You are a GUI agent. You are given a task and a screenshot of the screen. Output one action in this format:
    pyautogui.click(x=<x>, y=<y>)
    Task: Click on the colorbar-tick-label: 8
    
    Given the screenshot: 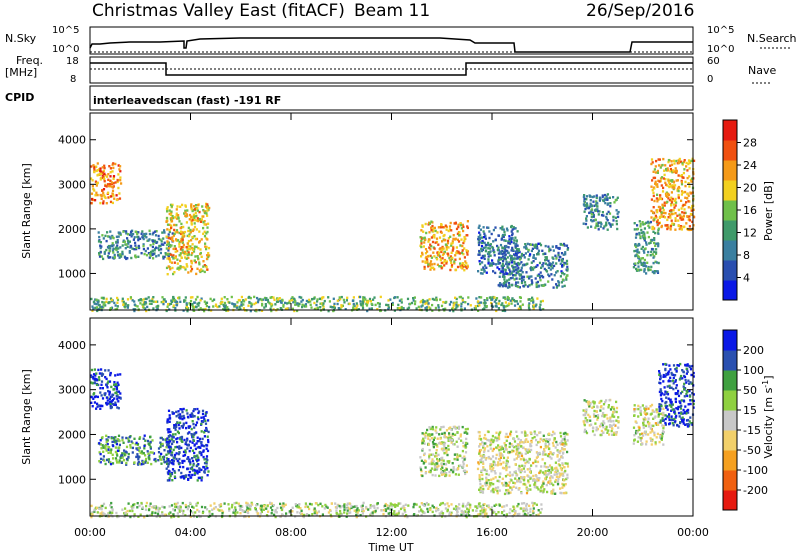 What is the action you would take?
    pyautogui.click(x=746, y=255)
    